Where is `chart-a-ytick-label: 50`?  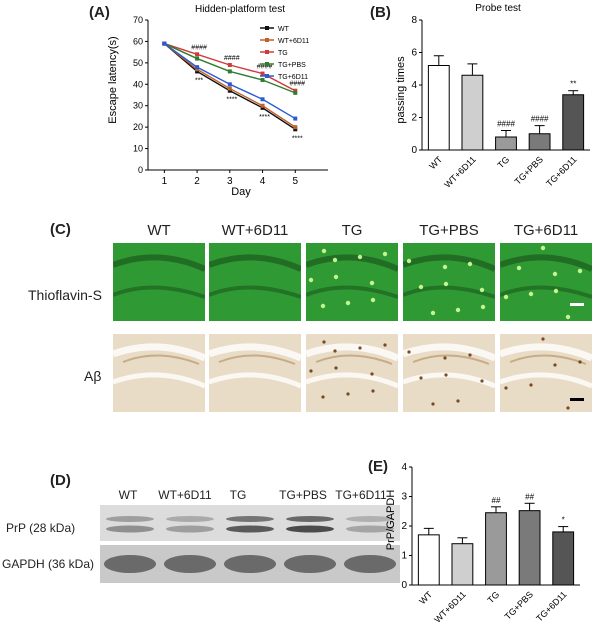 chart-a-ytick-label: 50 is located at coordinates (138, 63).